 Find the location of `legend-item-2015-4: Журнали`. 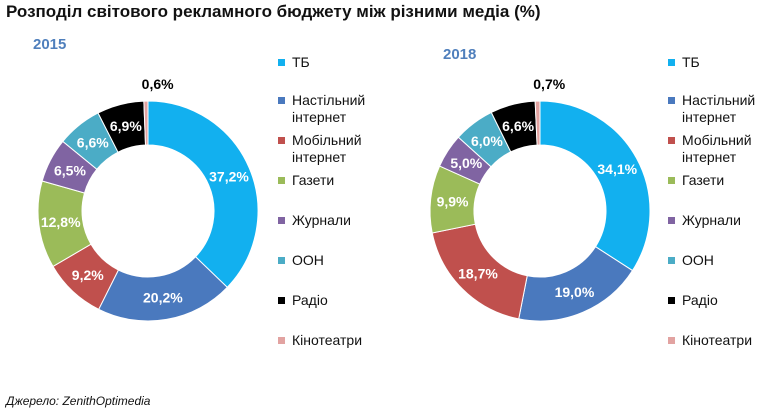

legend-item-2015-4: Журнали is located at coordinates (325, 220).